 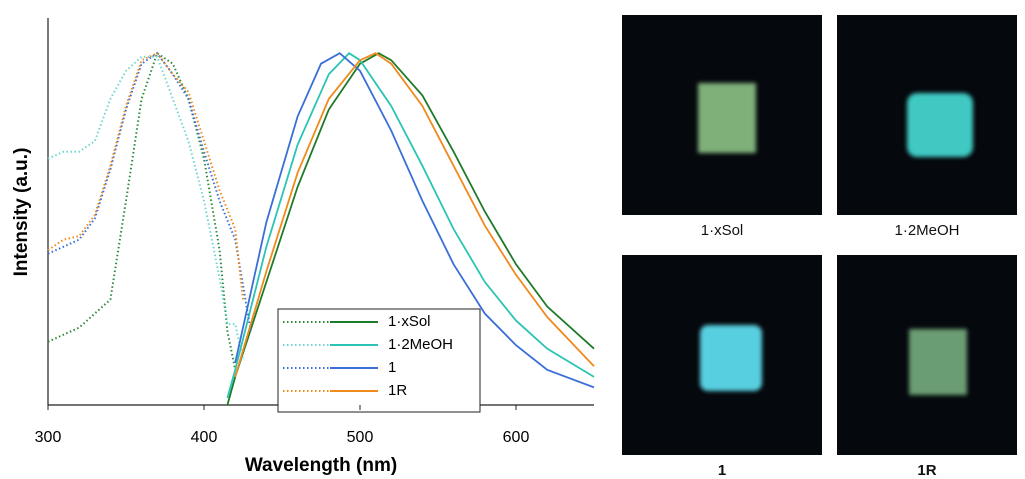 I want to click on legend-label: 1, so click(x=392, y=367).